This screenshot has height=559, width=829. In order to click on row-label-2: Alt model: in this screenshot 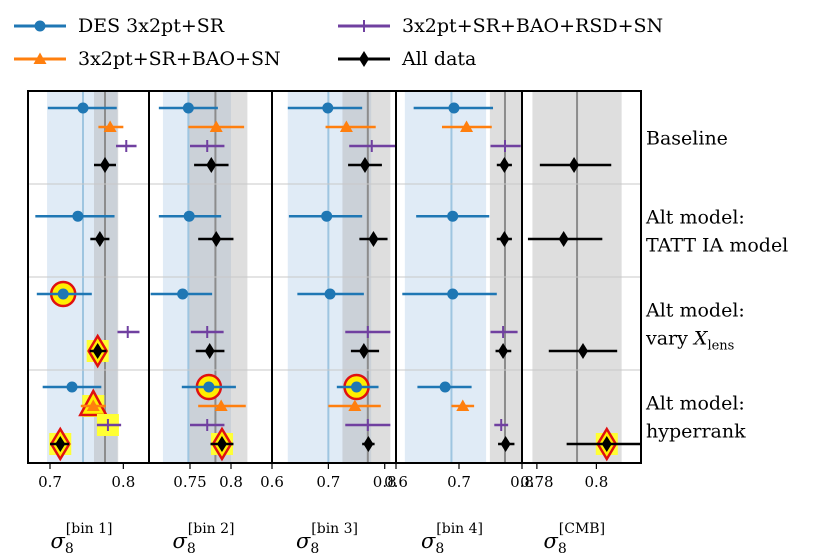, I will do `click(695, 311)`.